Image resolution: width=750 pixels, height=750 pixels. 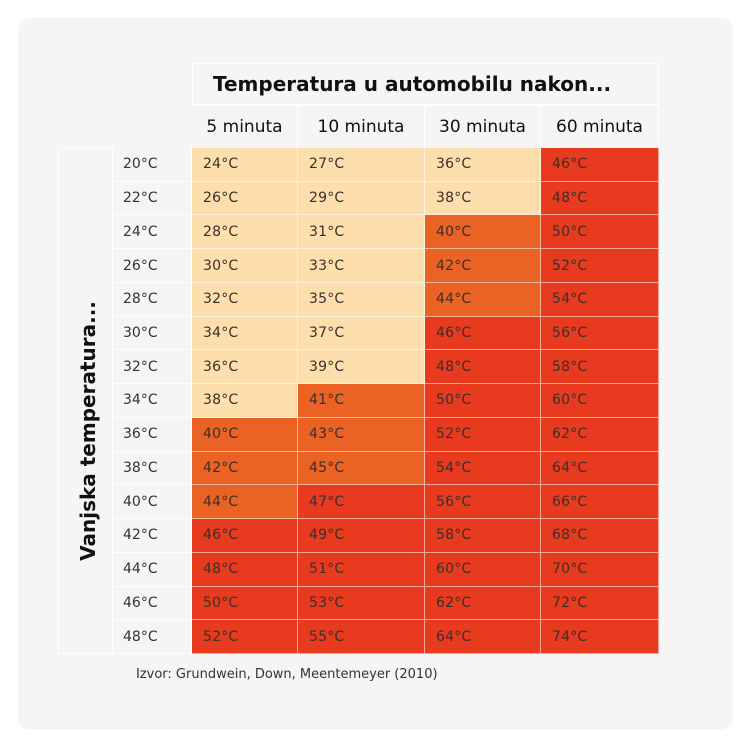 I want to click on data-cell: 53°C, so click(x=361, y=603).